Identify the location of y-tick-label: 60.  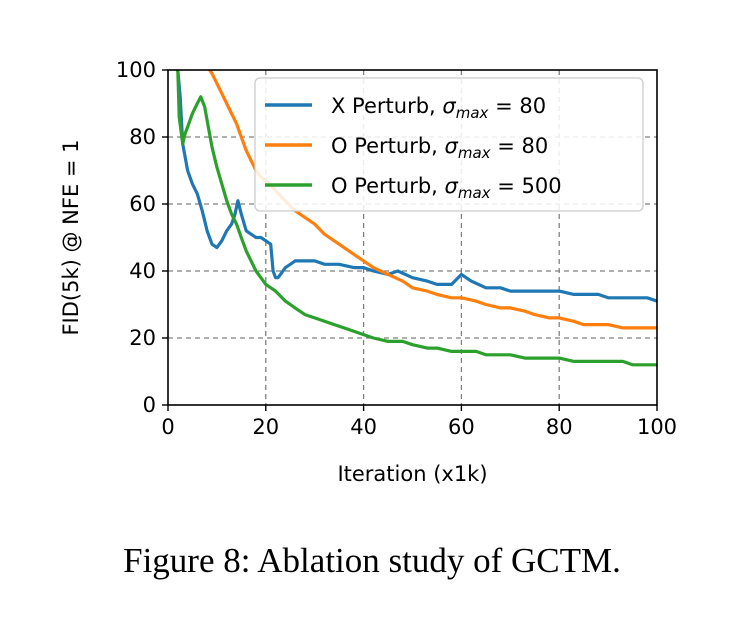
(142, 204).